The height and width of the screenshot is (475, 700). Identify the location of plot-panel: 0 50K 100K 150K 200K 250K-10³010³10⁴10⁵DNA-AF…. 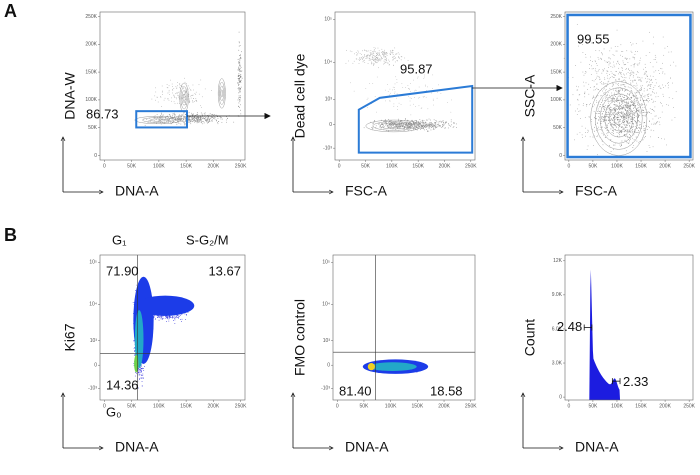
(384, 354).